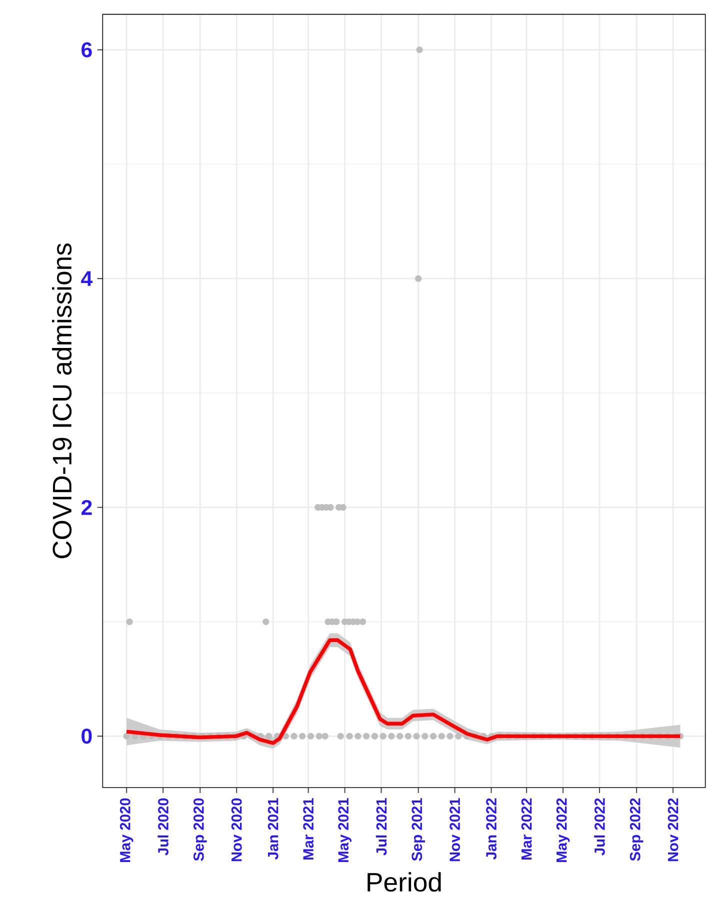 The height and width of the screenshot is (921, 720). I want to click on y-tick-label: 6, so click(87, 50).